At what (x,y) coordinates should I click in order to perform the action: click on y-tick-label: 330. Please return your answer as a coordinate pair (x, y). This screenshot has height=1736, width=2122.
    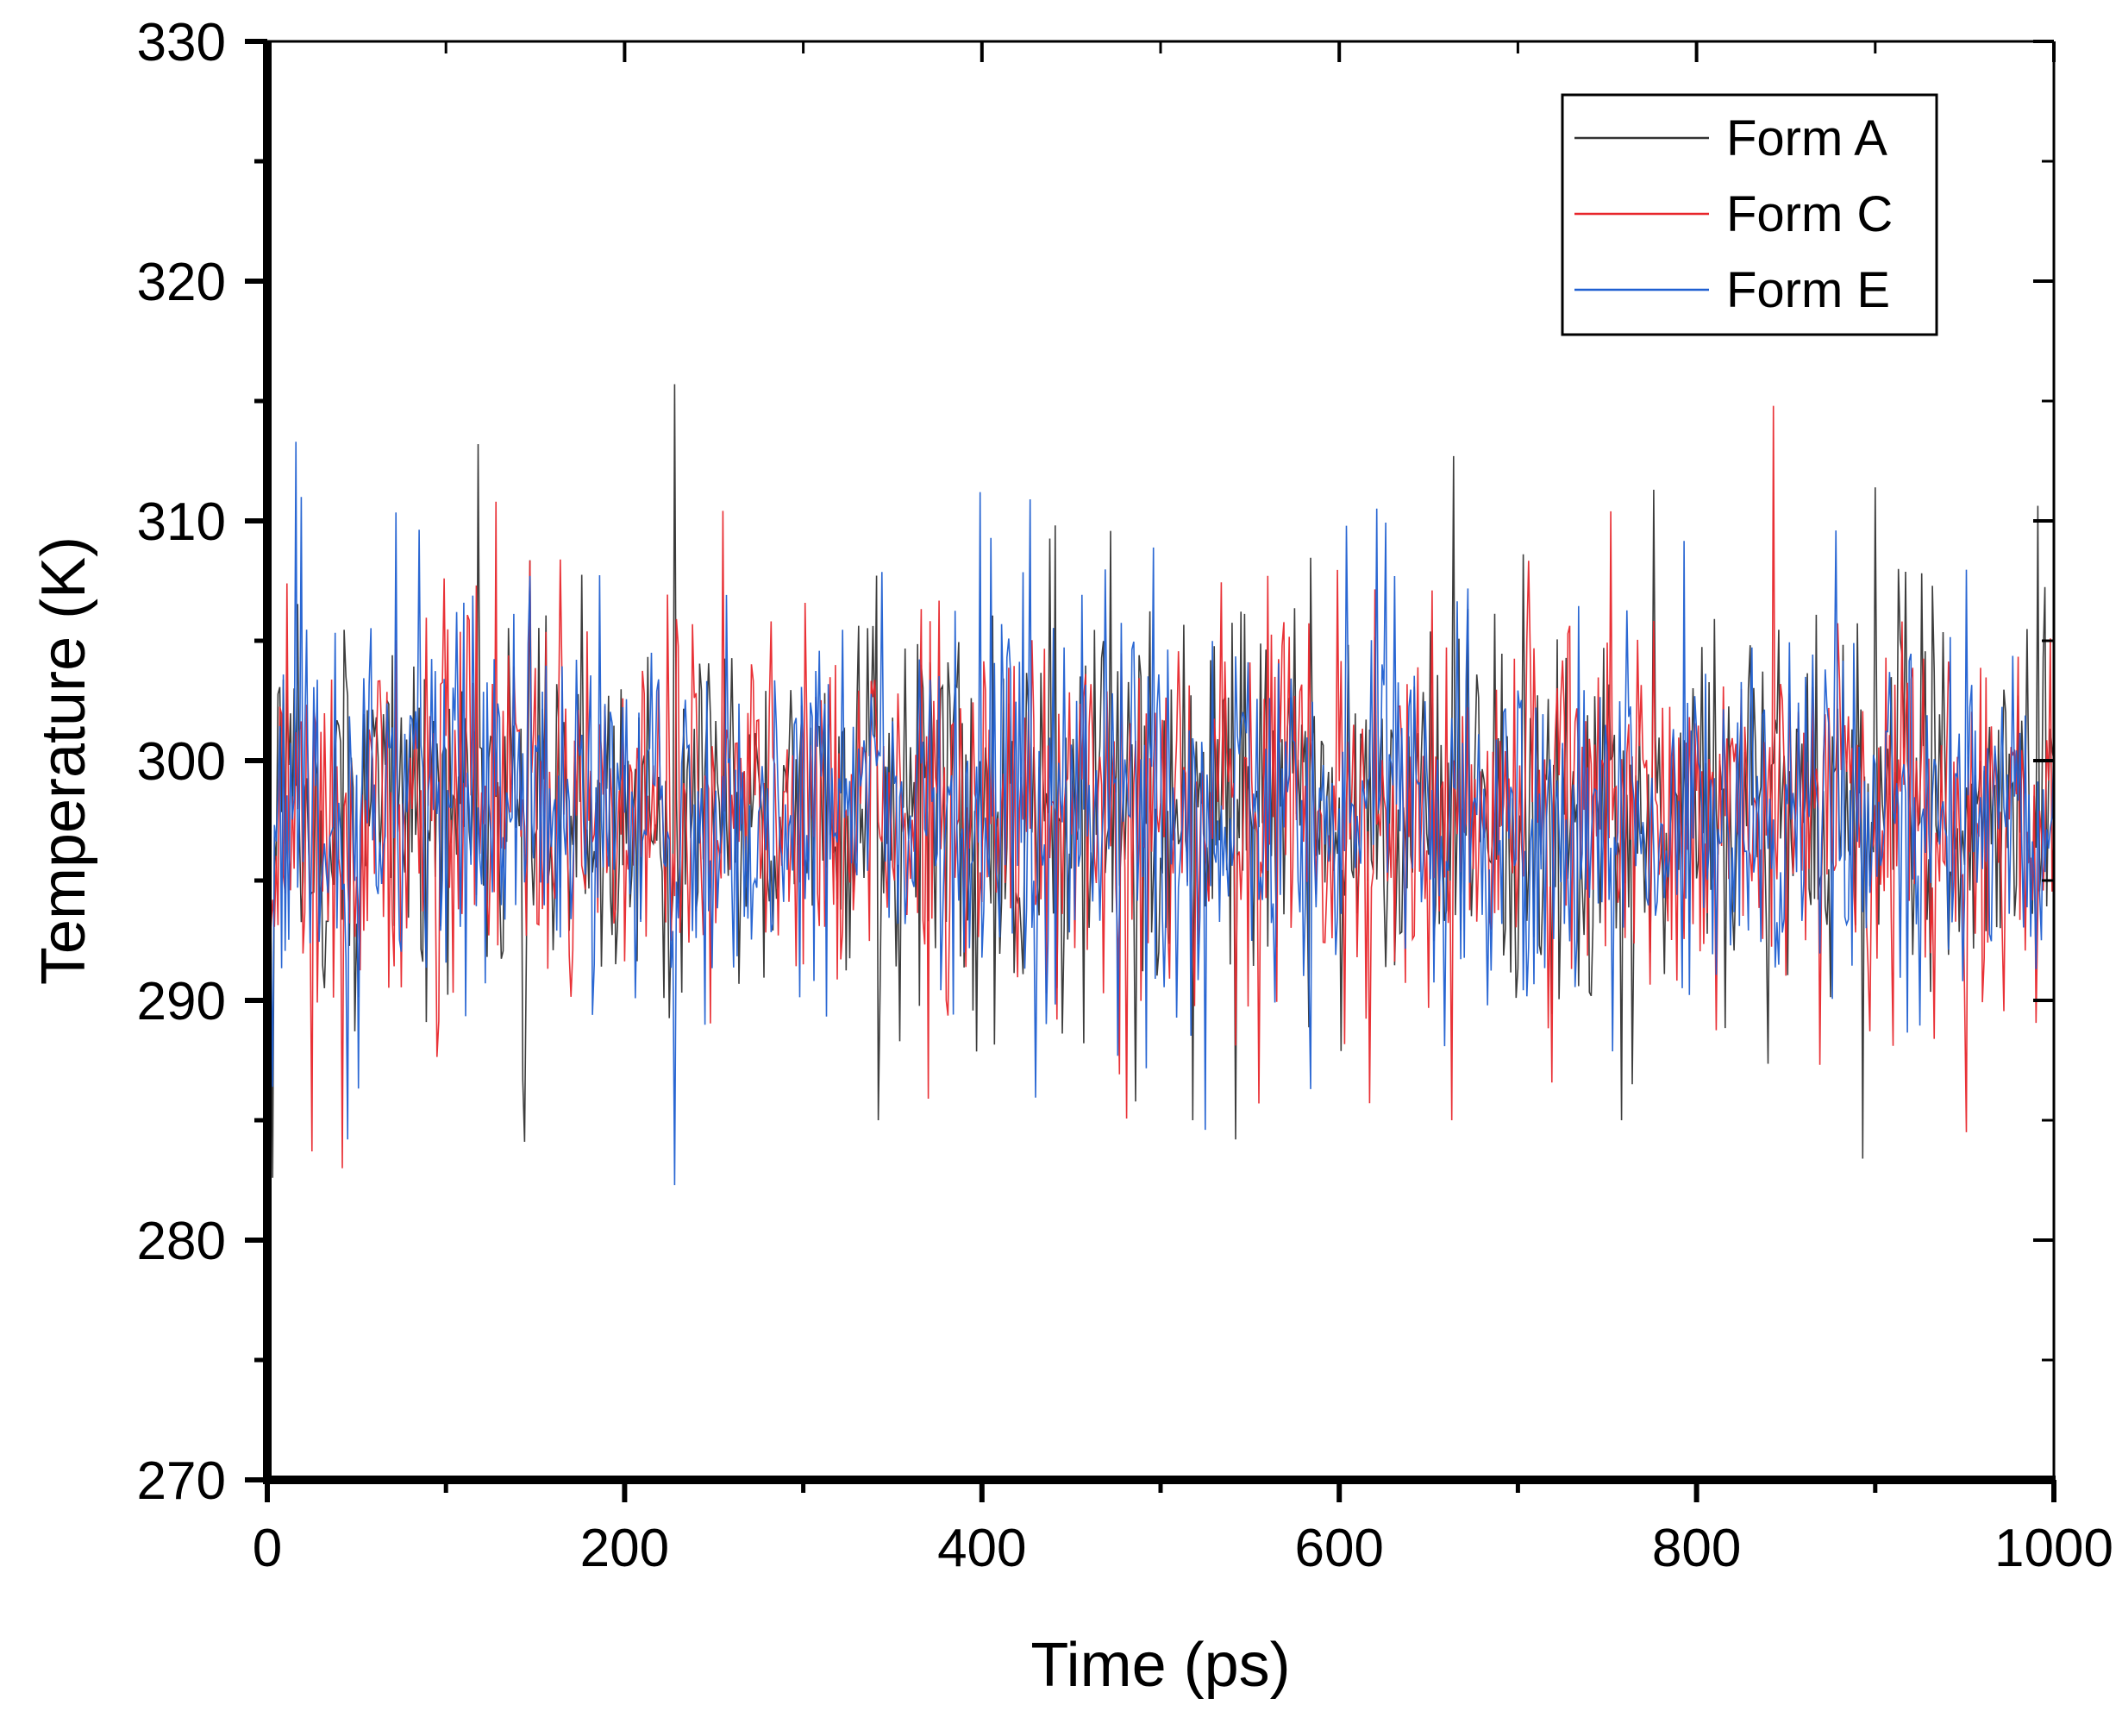
    Looking at the image, I should click on (182, 42).